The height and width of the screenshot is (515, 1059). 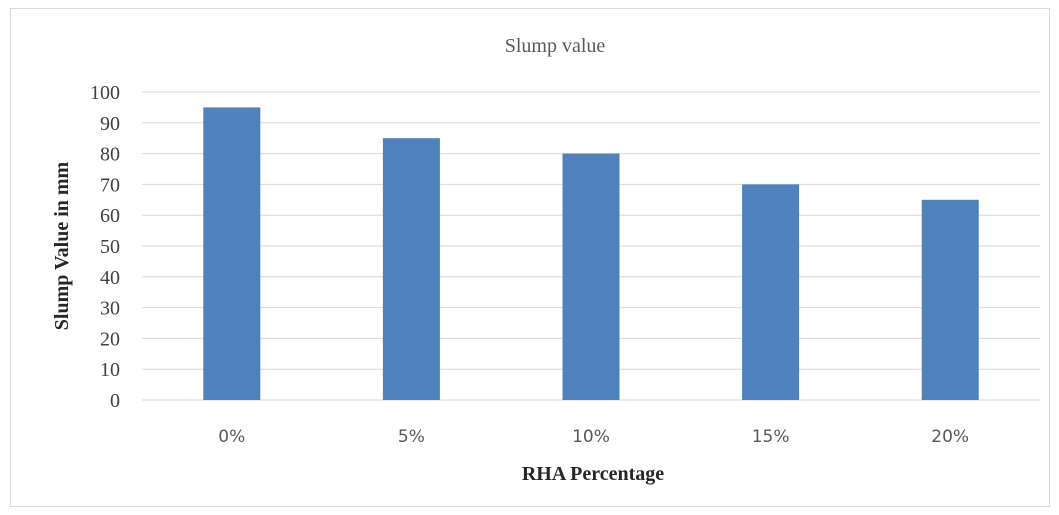 What do you see at coordinates (110, 216) in the screenshot?
I see `y-tick-label: 60` at bounding box center [110, 216].